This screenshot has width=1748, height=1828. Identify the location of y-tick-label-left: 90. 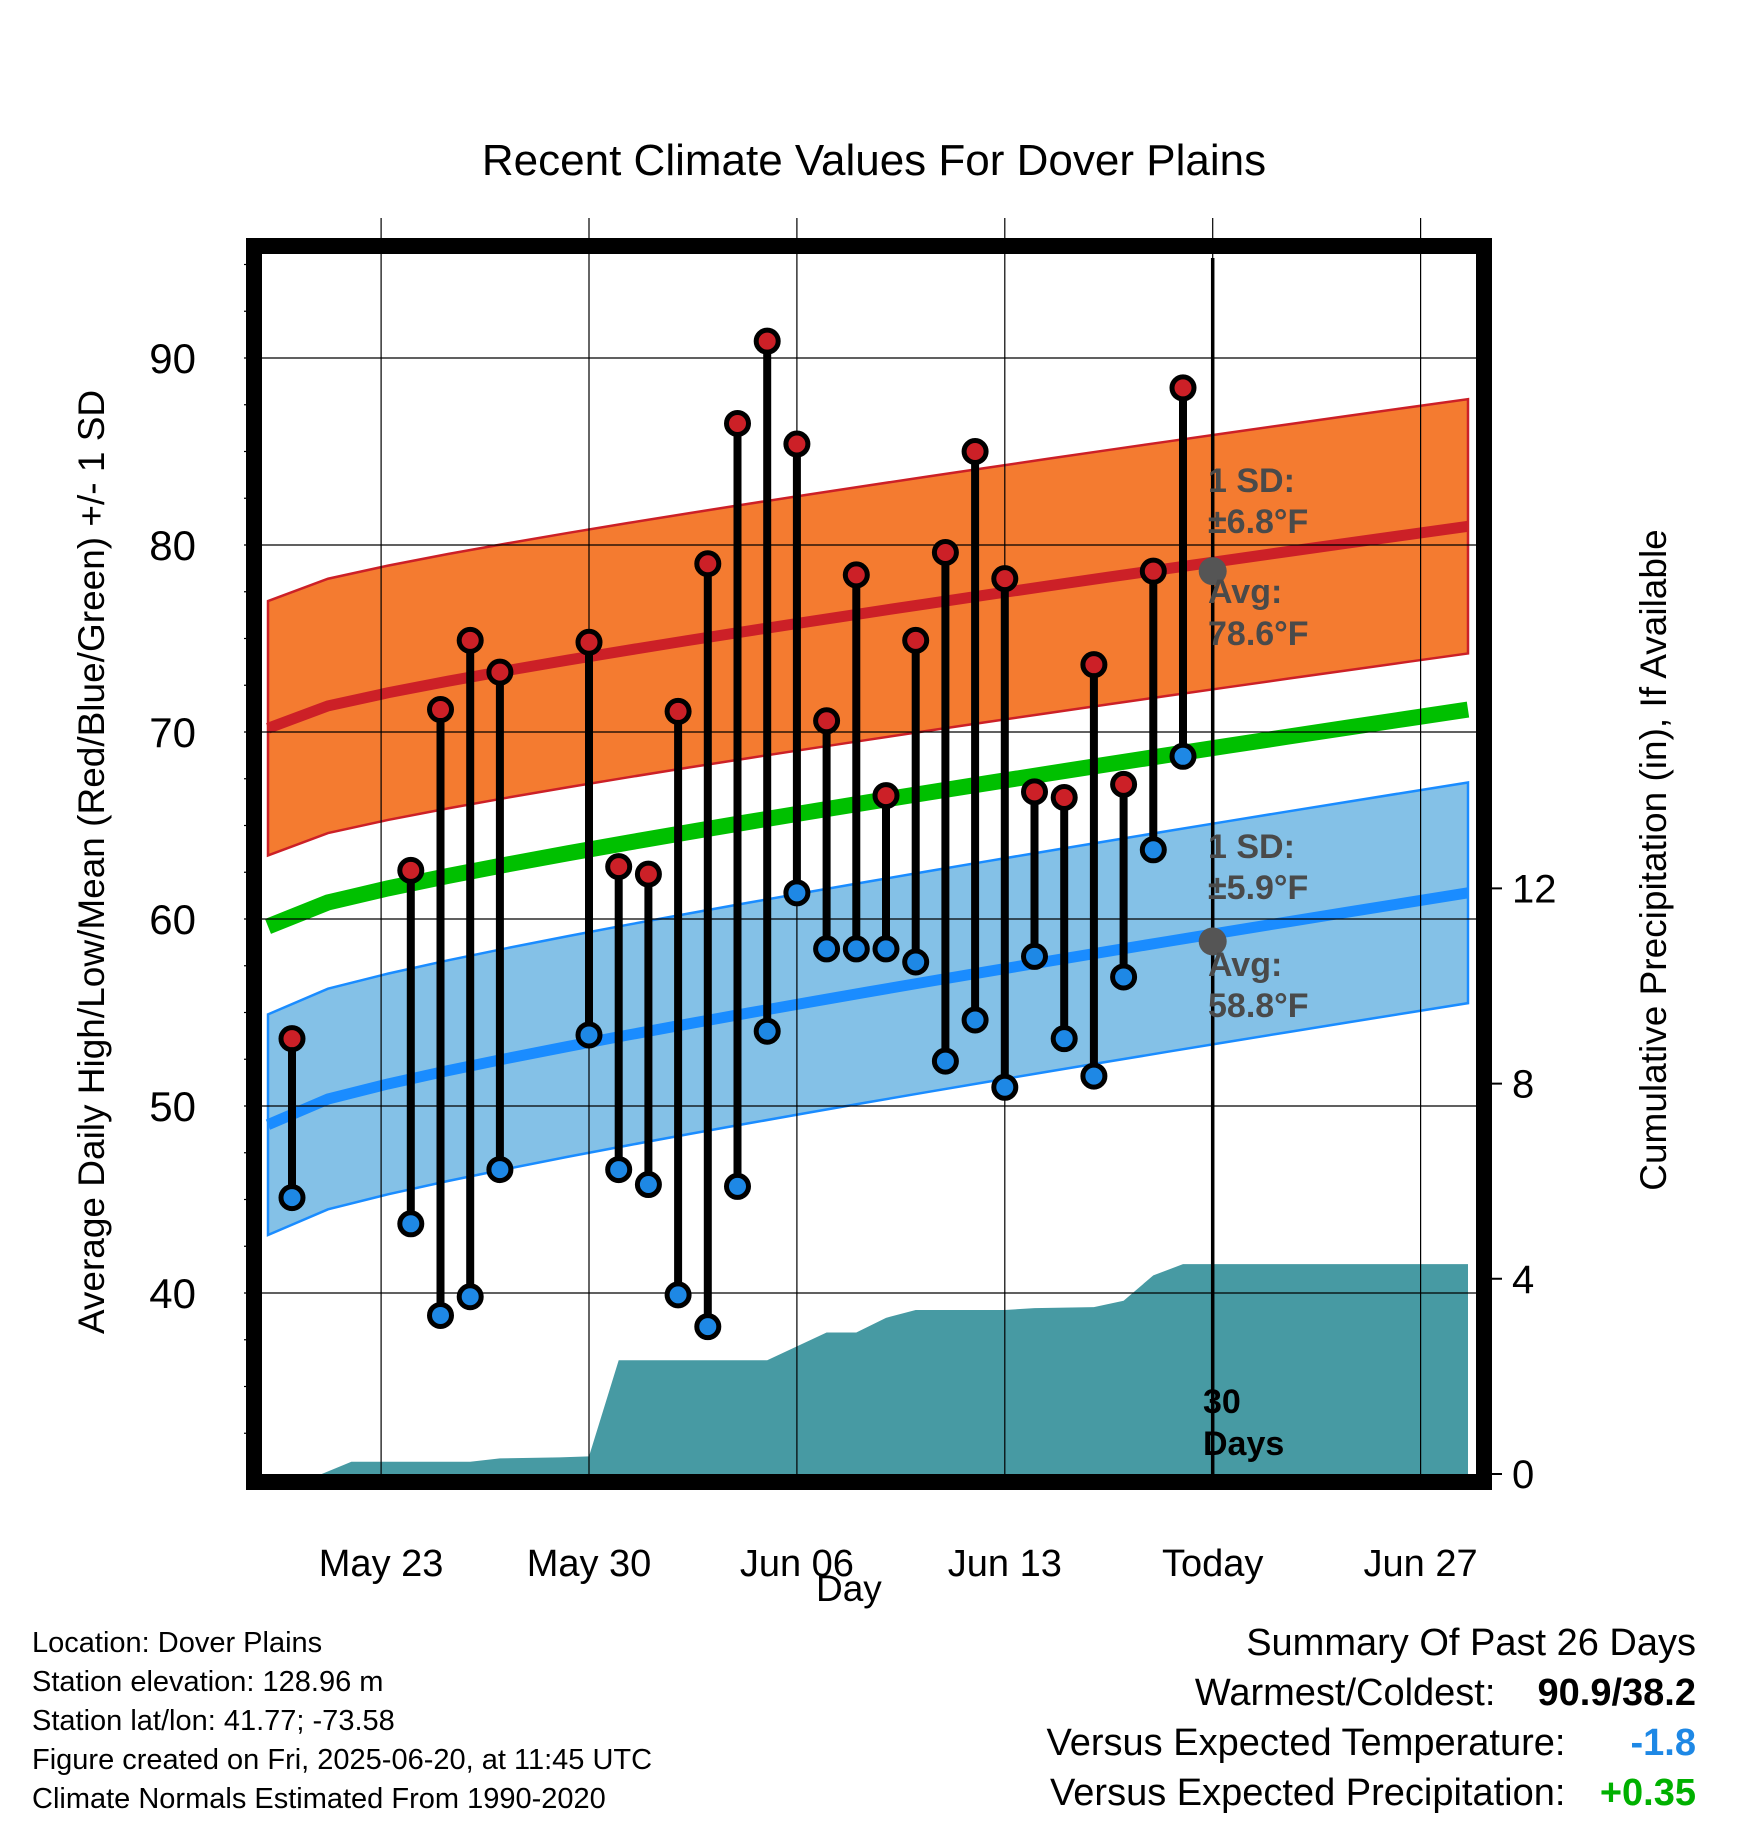
(172, 358).